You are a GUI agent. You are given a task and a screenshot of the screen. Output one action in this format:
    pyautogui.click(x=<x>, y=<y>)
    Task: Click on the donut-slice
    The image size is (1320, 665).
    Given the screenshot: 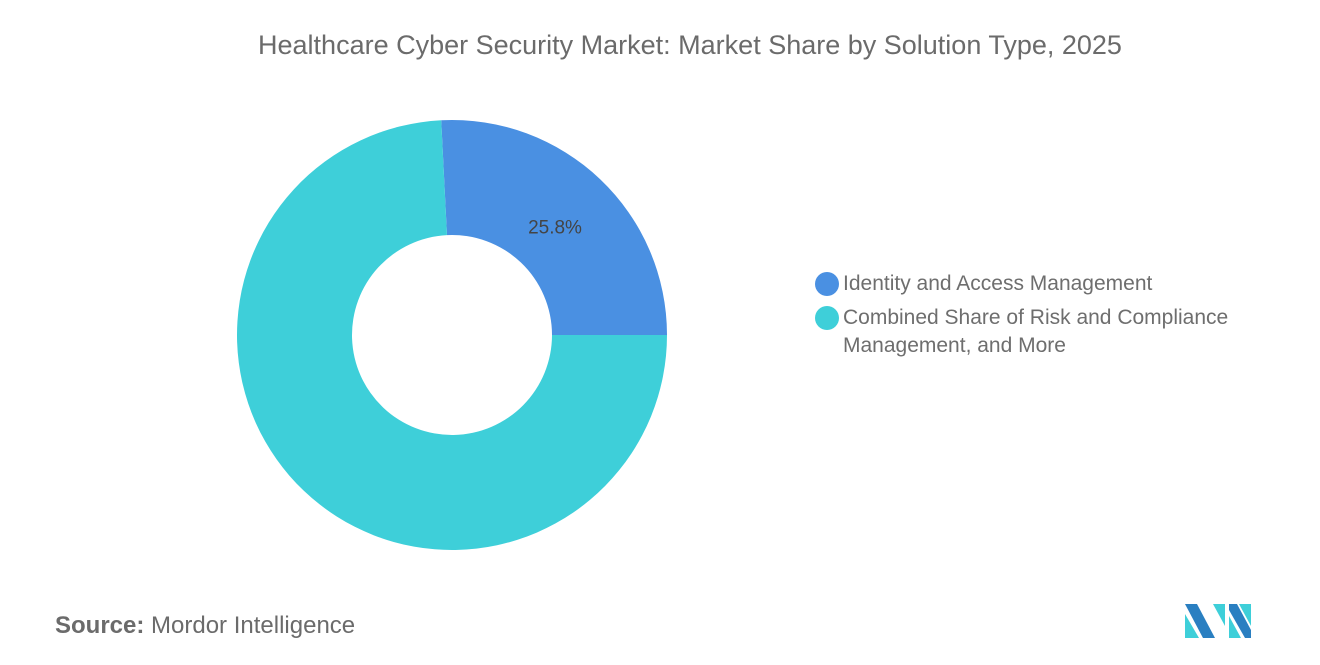 What is the action you would take?
    pyautogui.click(x=554, y=227)
    